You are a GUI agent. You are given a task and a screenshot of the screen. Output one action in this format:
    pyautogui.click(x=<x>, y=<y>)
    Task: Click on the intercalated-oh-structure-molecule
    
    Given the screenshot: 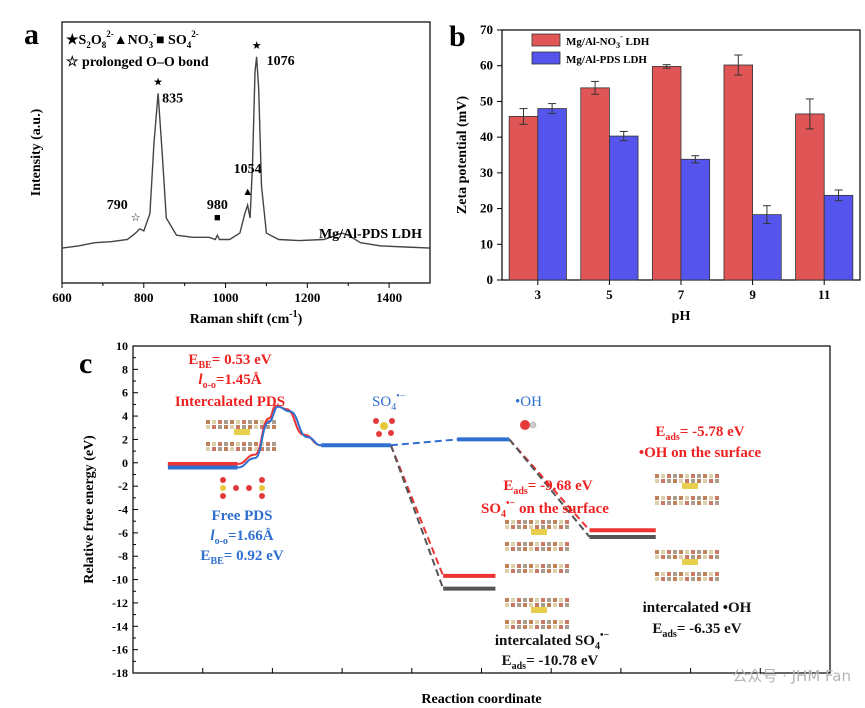 What is the action you would take?
    pyautogui.click(x=690, y=562)
    